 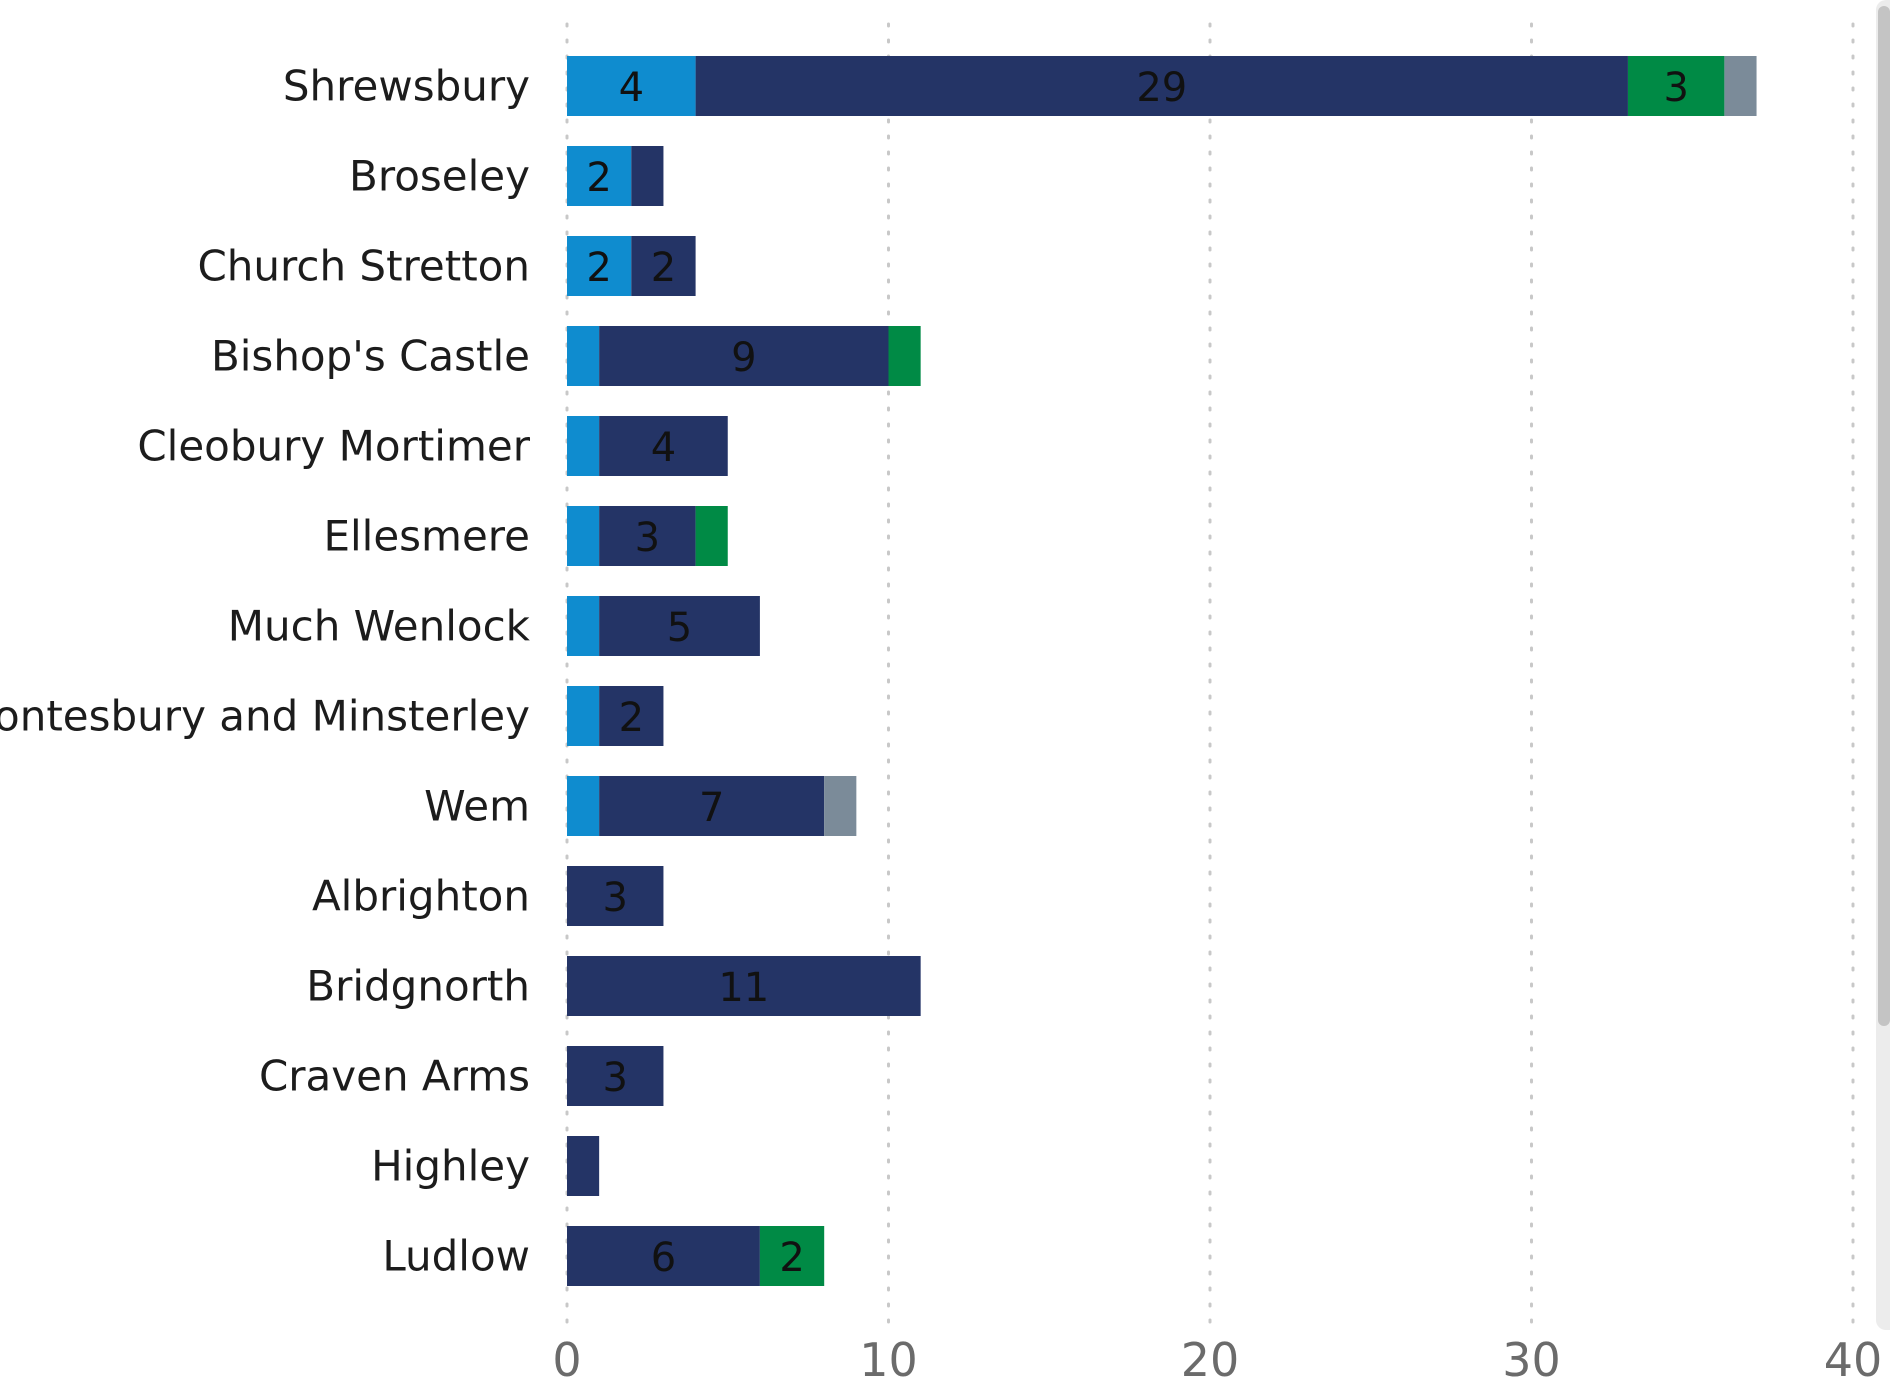 What do you see at coordinates (370, 356) in the screenshot?
I see `category-label: Bishop's Castle` at bounding box center [370, 356].